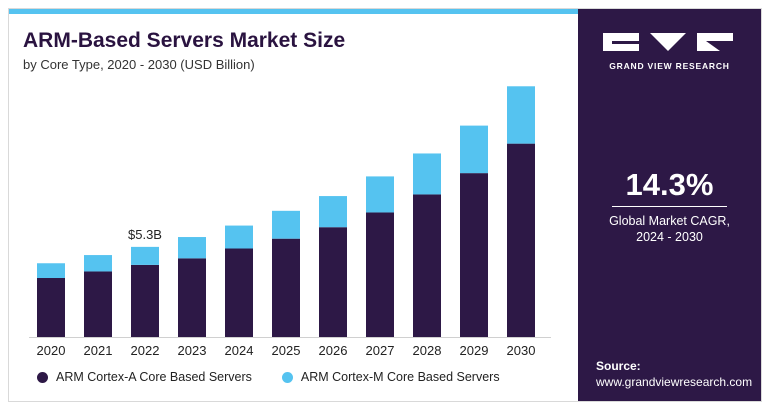 The width and height of the screenshot is (766, 406). Describe the element at coordinates (192, 297) in the screenshot. I see `bar-cortex-a-2023` at that location.